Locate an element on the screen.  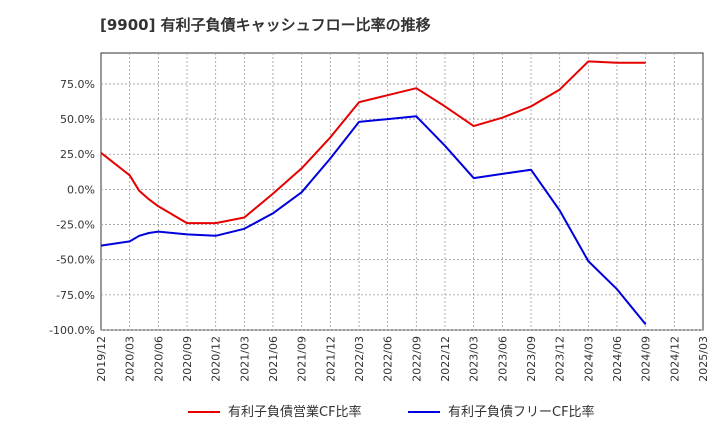
legend-label-2: 有利子負債フリーCF比率 is located at coordinates (521, 412).